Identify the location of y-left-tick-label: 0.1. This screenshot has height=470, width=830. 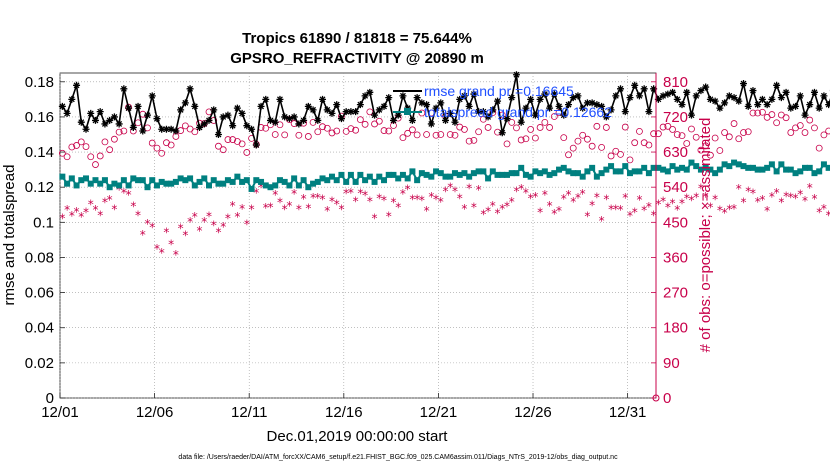
(43, 222).